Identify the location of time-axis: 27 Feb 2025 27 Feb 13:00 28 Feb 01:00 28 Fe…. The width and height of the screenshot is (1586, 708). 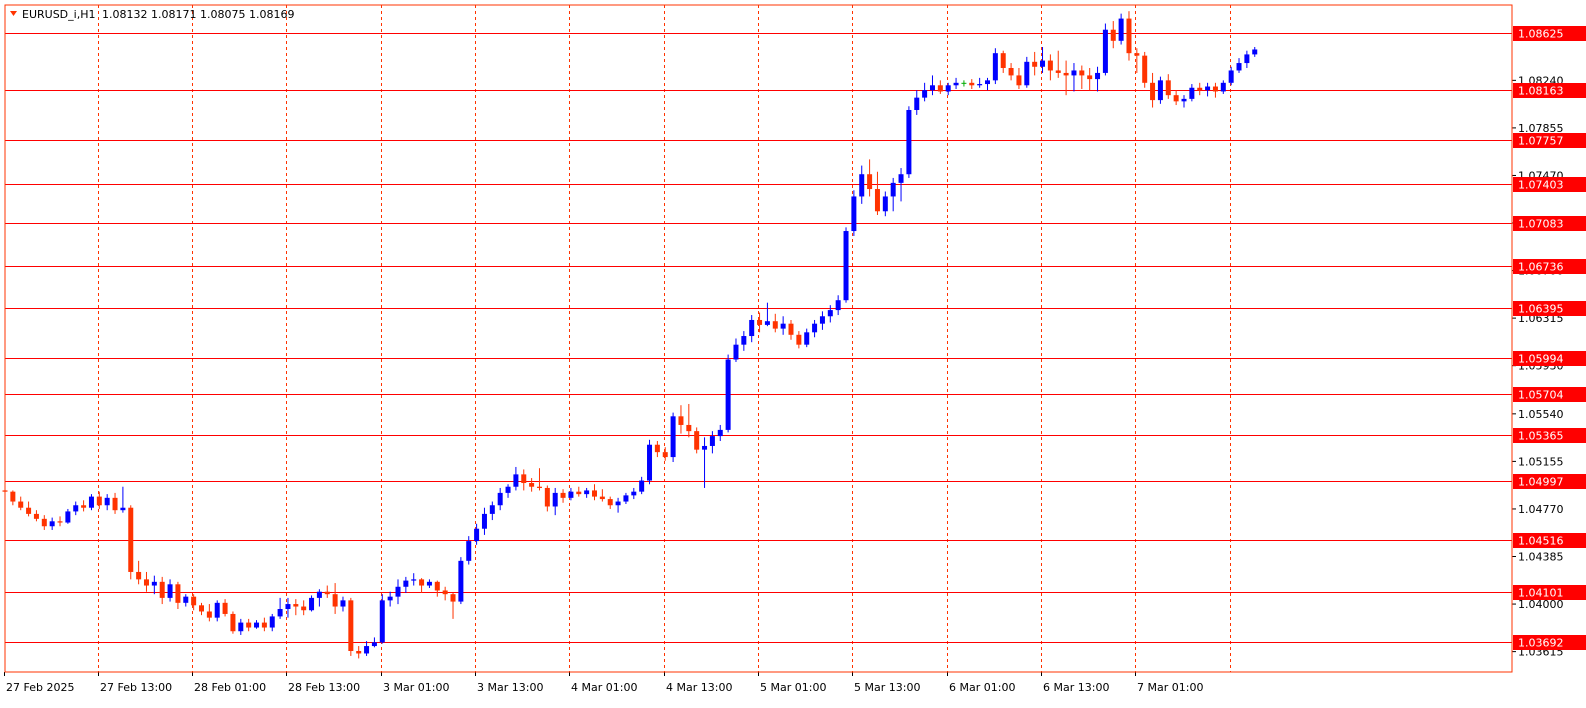
(604, 683).